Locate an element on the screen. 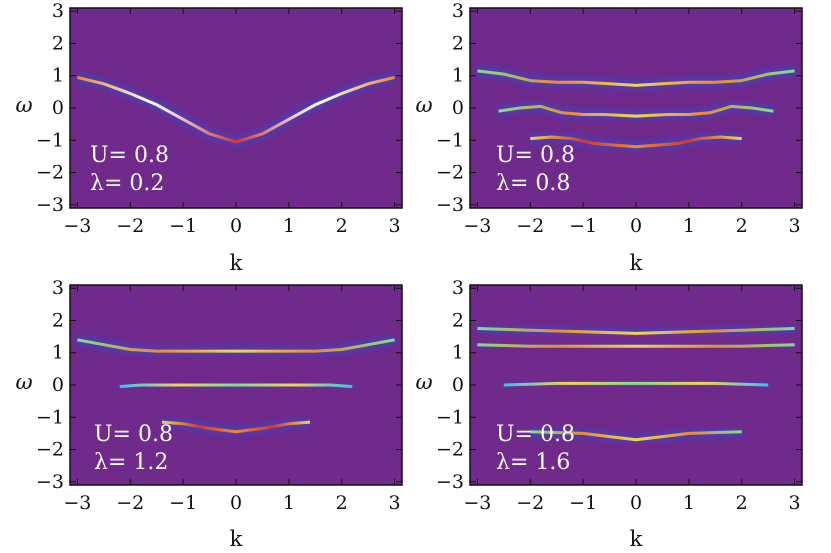 This screenshot has width=831, height=553. lambda-parameter-label: λ= 0.8 is located at coordinates (533, 183).